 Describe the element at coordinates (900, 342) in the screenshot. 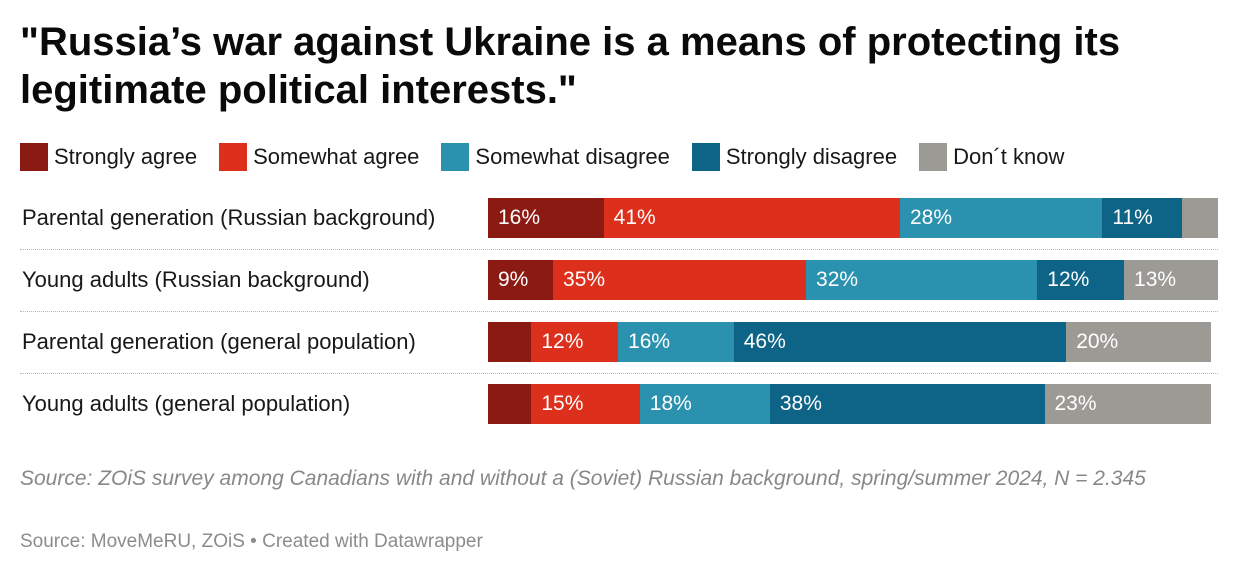

I see `bar-segment-strongly-disagree: 46%` at that location.